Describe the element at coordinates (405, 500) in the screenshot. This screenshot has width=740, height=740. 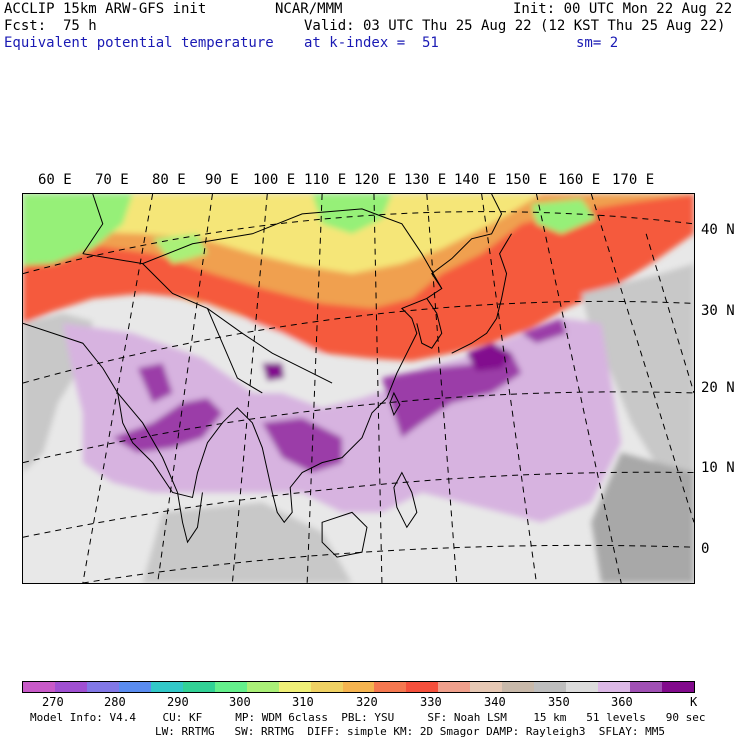
I see `coastline-philippines` at that location.